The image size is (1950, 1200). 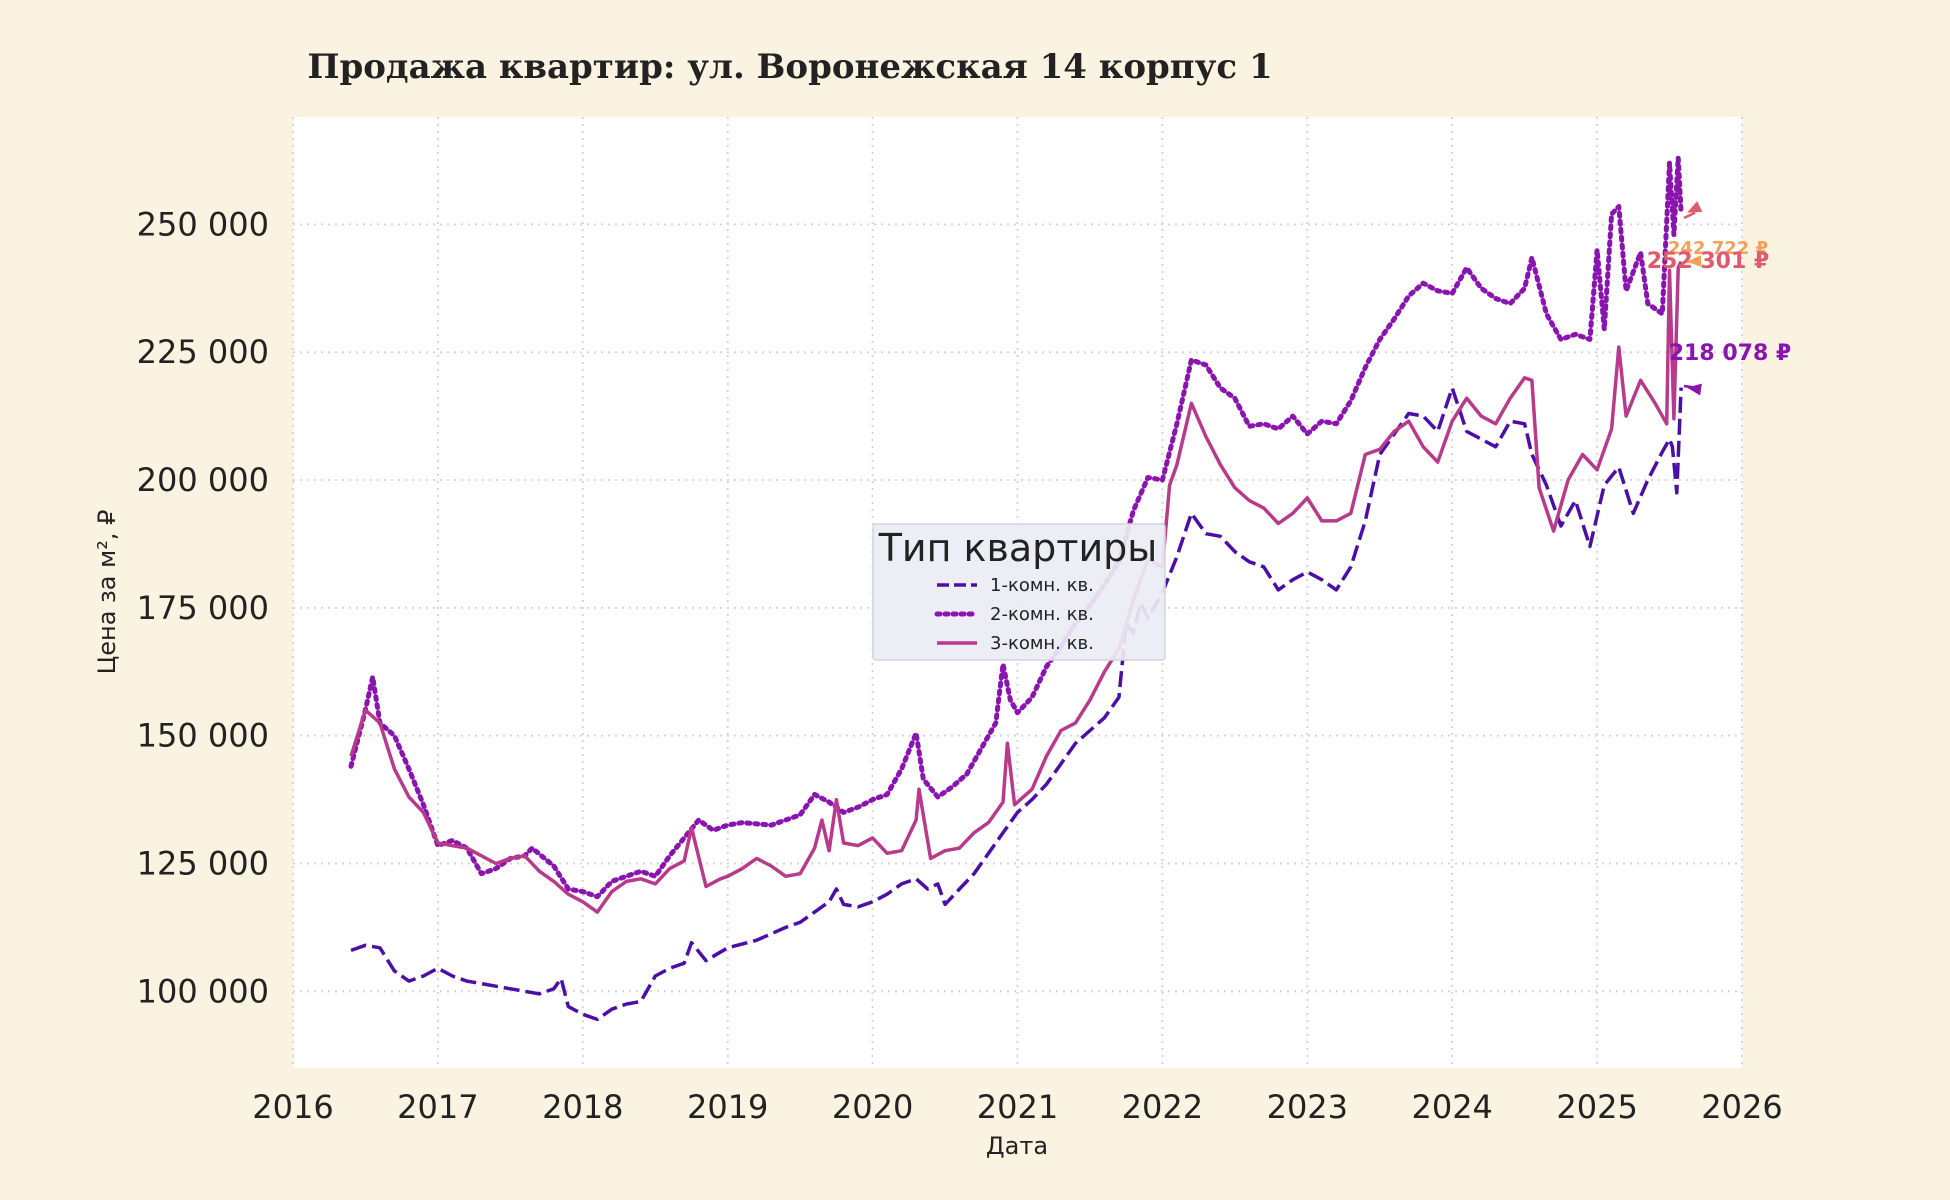 What do you see at coordinates (1017, 1146) in the screenshot?
I see `x-axis-label: Дата` at bounding box center [1017, 1146].